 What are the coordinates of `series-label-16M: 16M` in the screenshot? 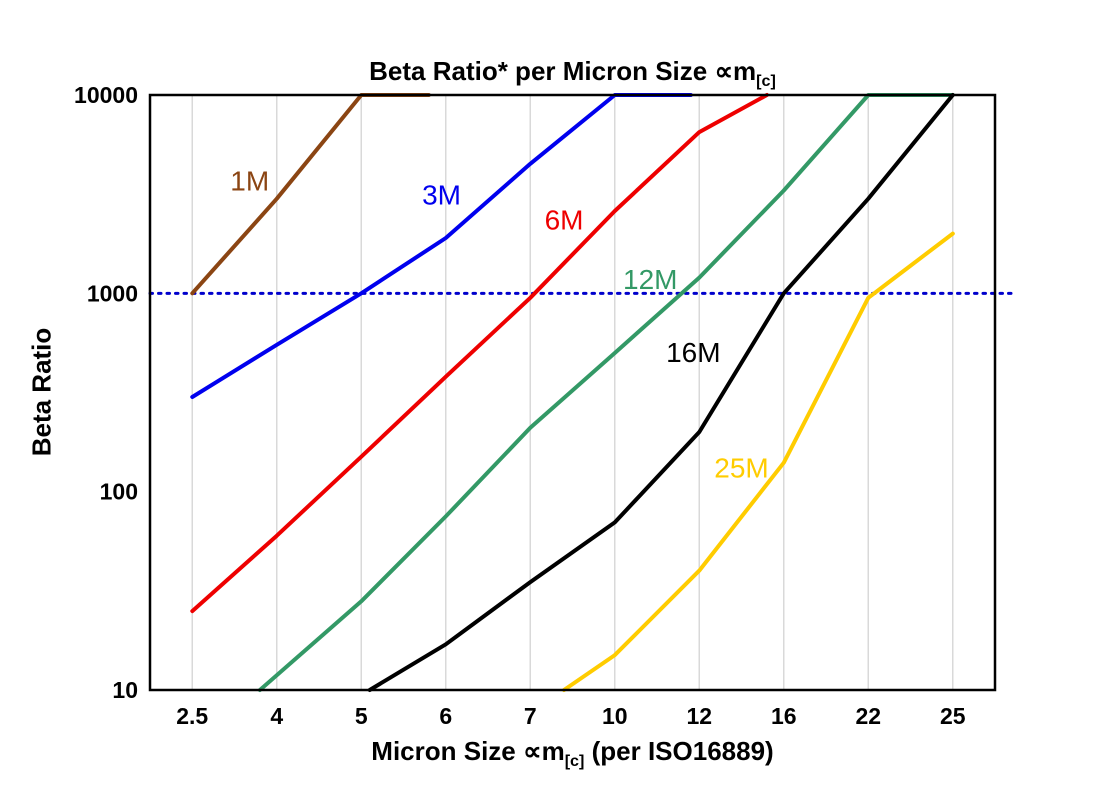 It's located at (693, 352).